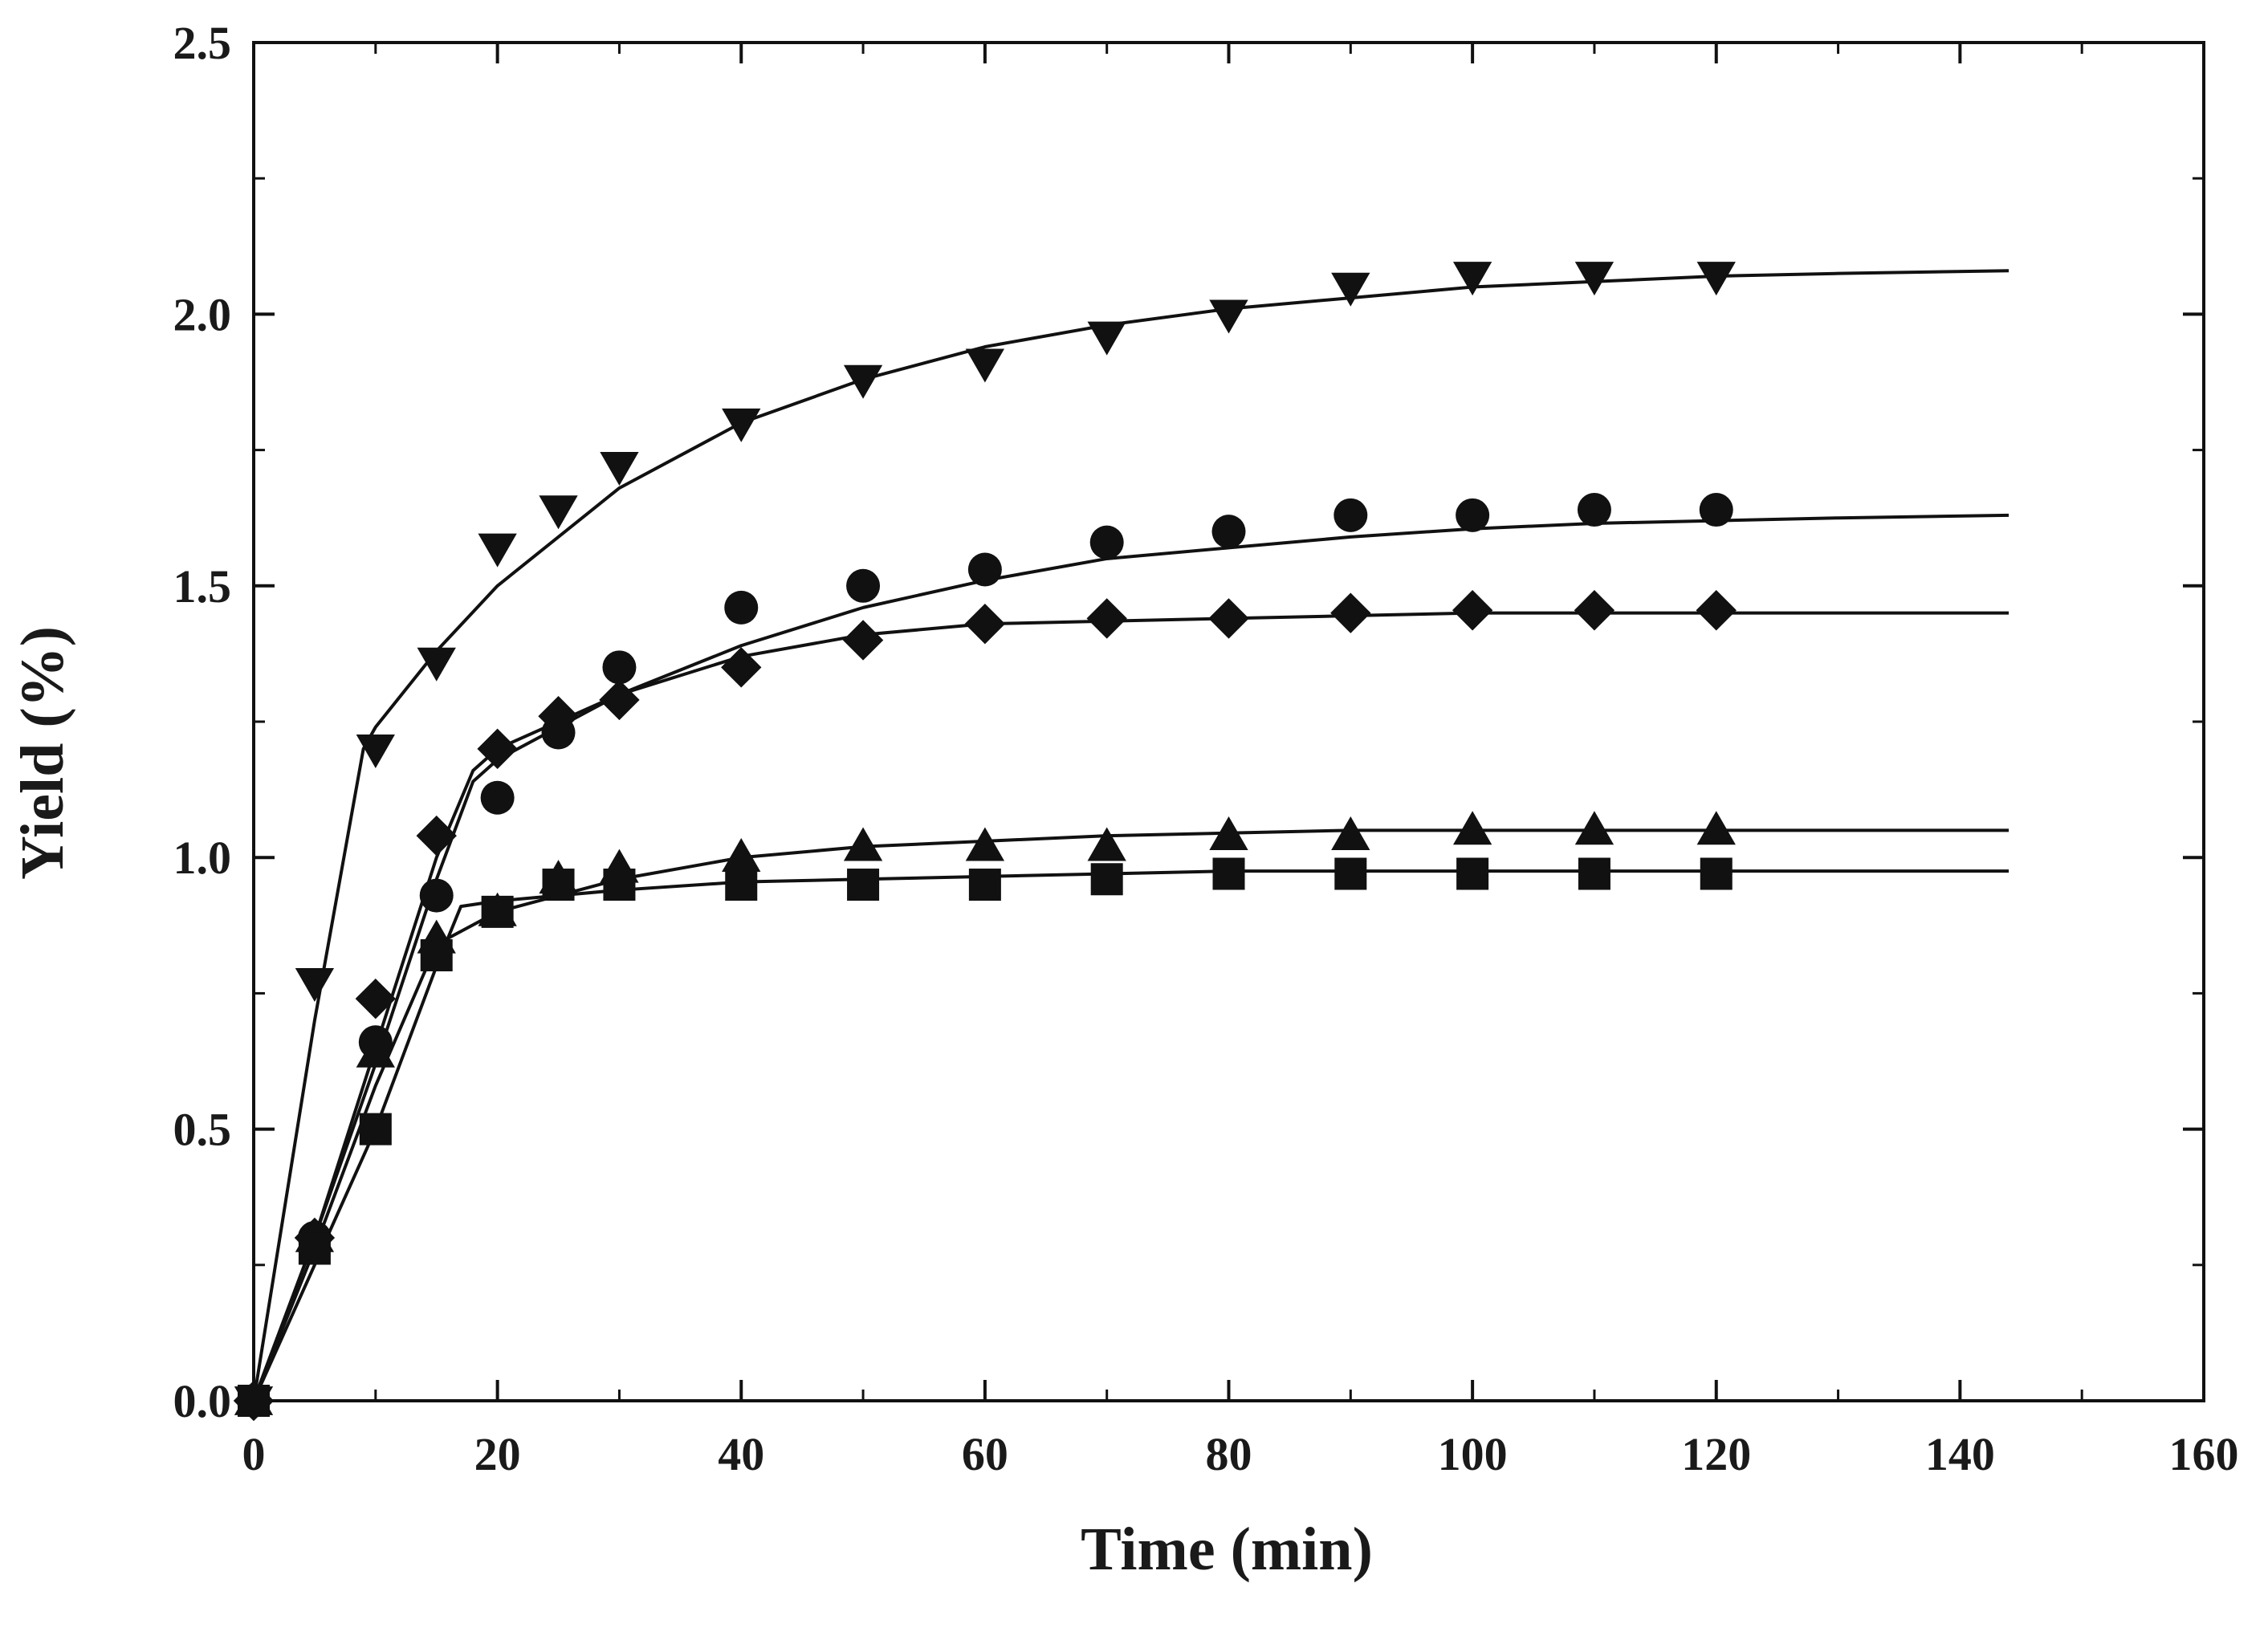  I want to click on x-tick-label: 20, so click(497, 1454).